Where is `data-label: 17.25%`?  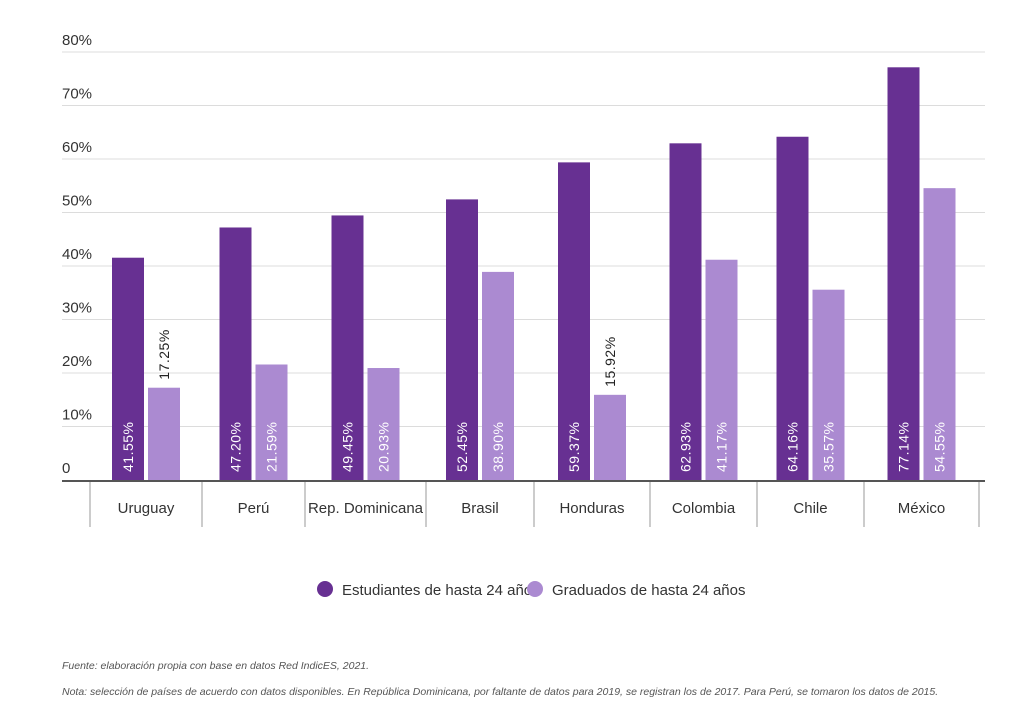
data-label: 17.25% is located at coordinates (164, 354).